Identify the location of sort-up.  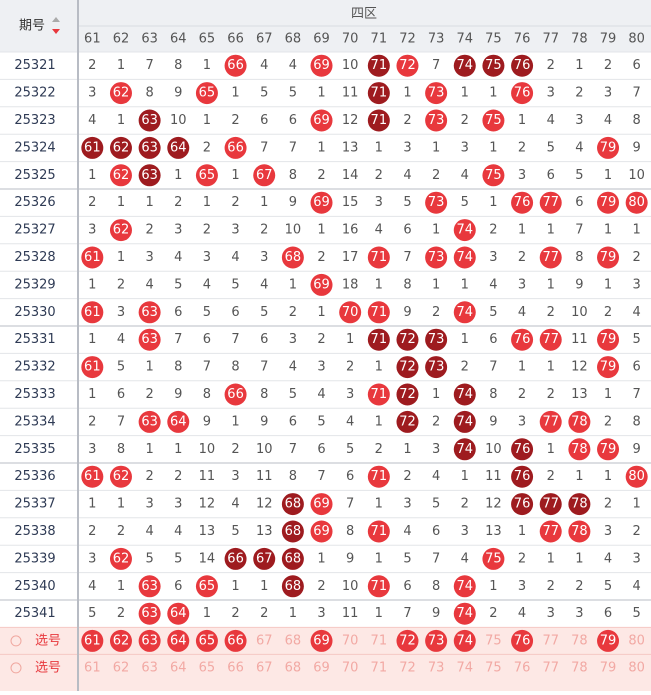
(56, 19).